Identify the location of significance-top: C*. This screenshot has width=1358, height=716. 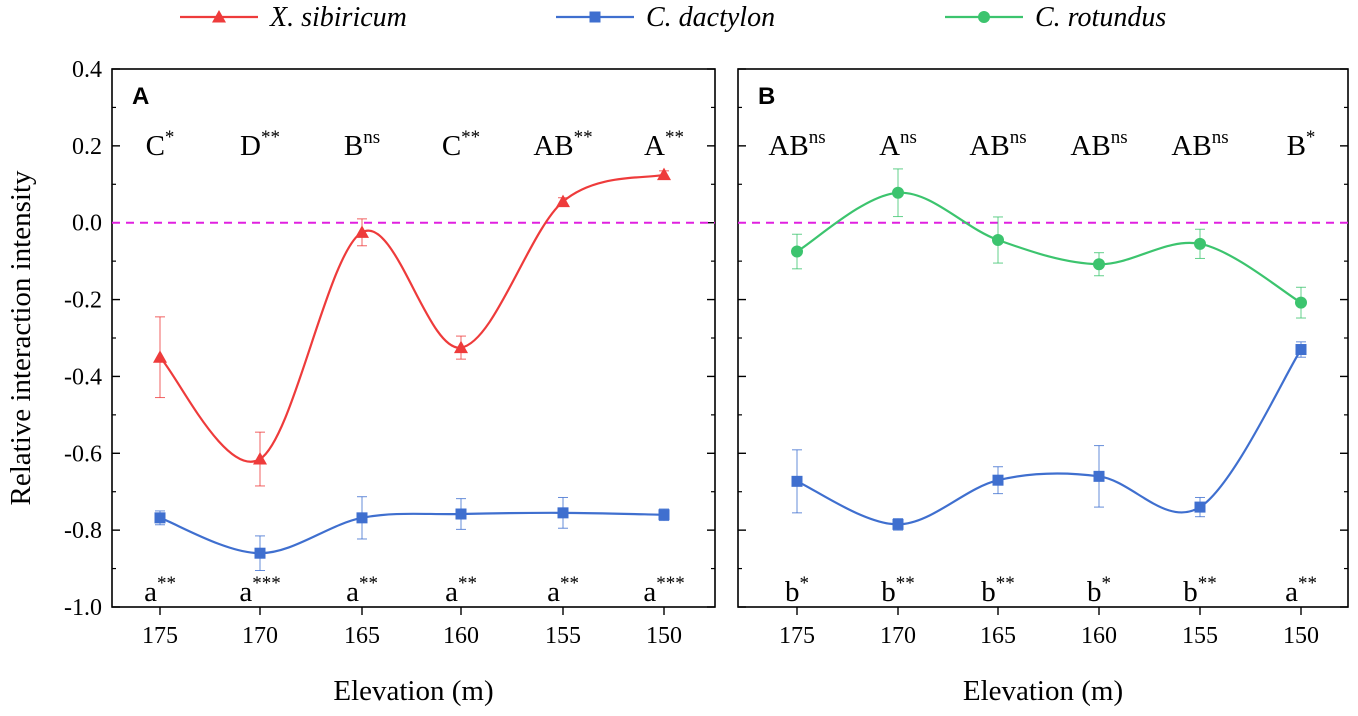
(160, 144).